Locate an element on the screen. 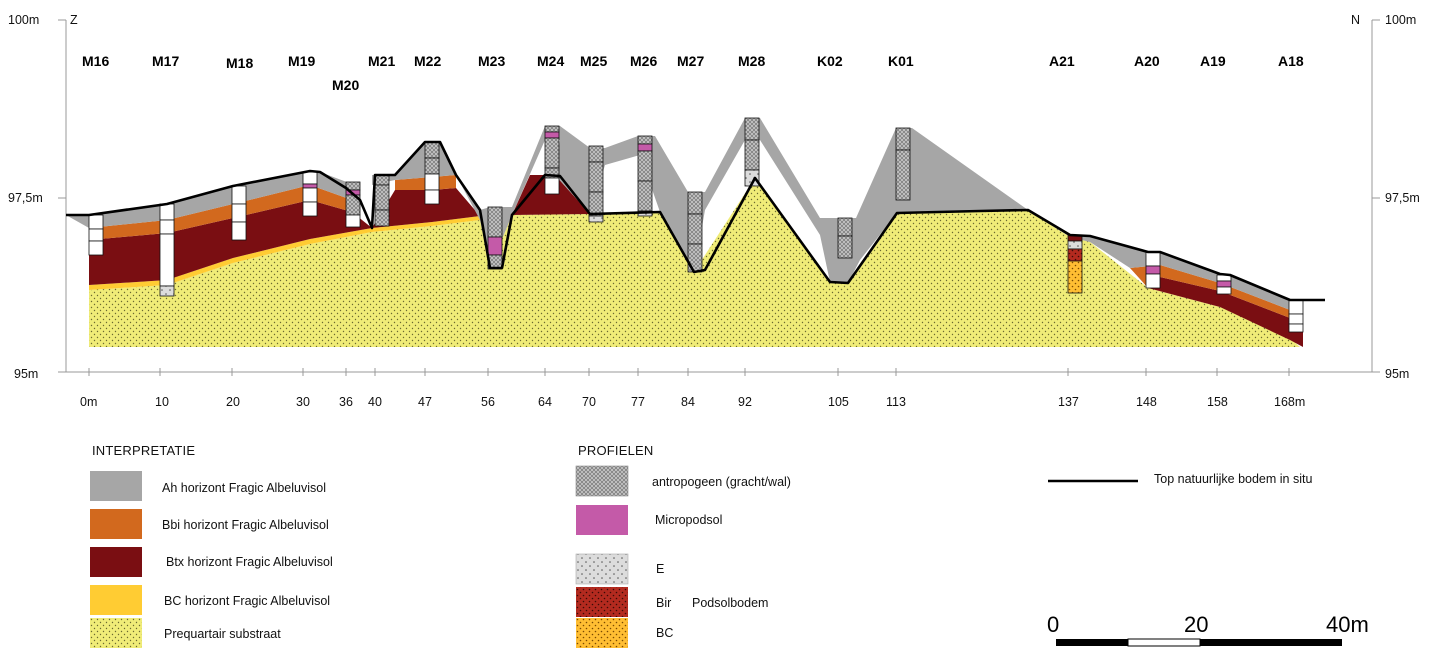 This screenshot has width=1438, height=648. profile-label-a21: A21 is located at coordinates (1062, 61).